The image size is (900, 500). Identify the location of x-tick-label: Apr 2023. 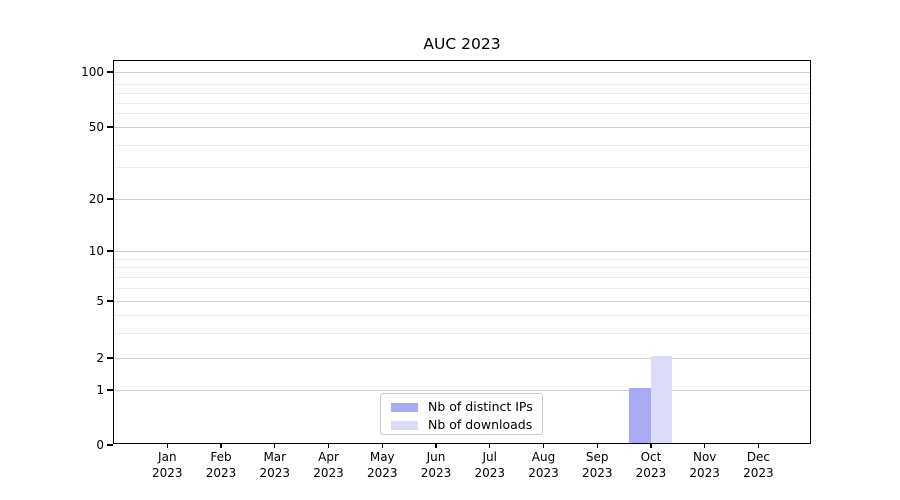
(328, 465).